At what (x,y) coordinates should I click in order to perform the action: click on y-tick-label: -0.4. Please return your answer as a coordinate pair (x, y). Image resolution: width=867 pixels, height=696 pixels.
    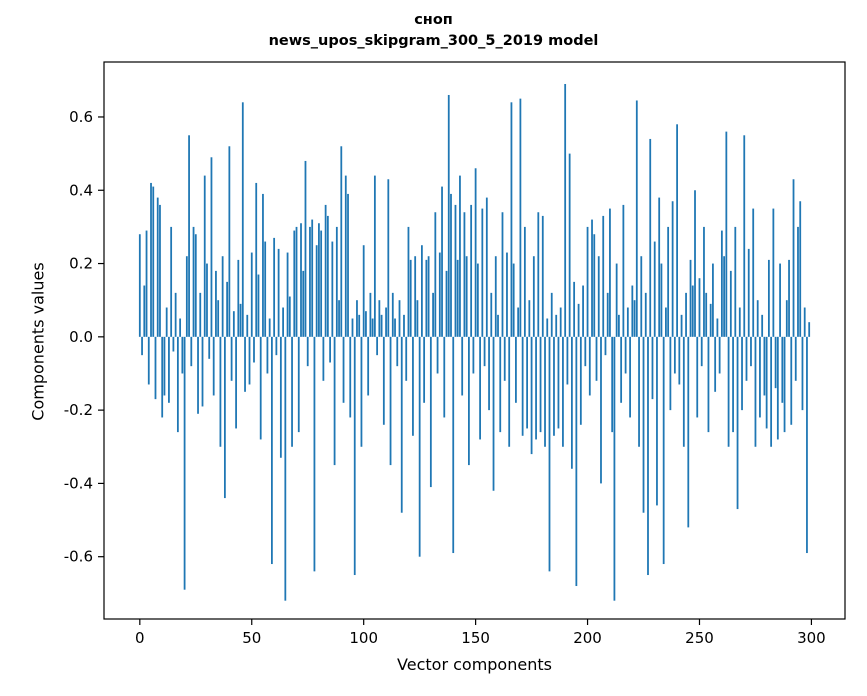
    Looking at the image, I should click on (78, 483).